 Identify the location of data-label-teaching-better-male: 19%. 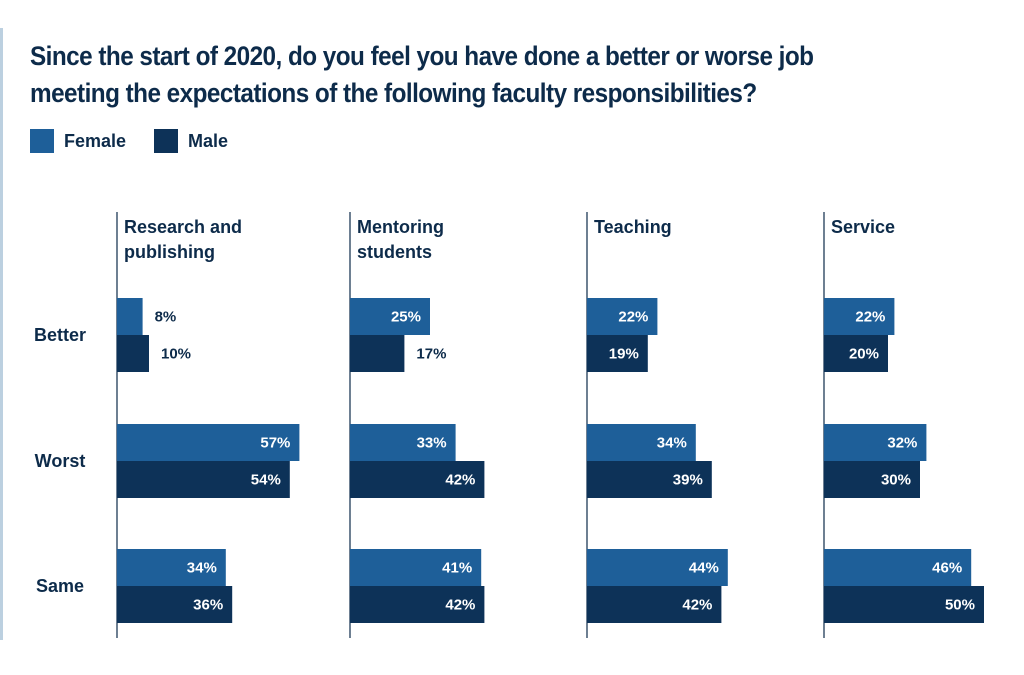
(624, 354).